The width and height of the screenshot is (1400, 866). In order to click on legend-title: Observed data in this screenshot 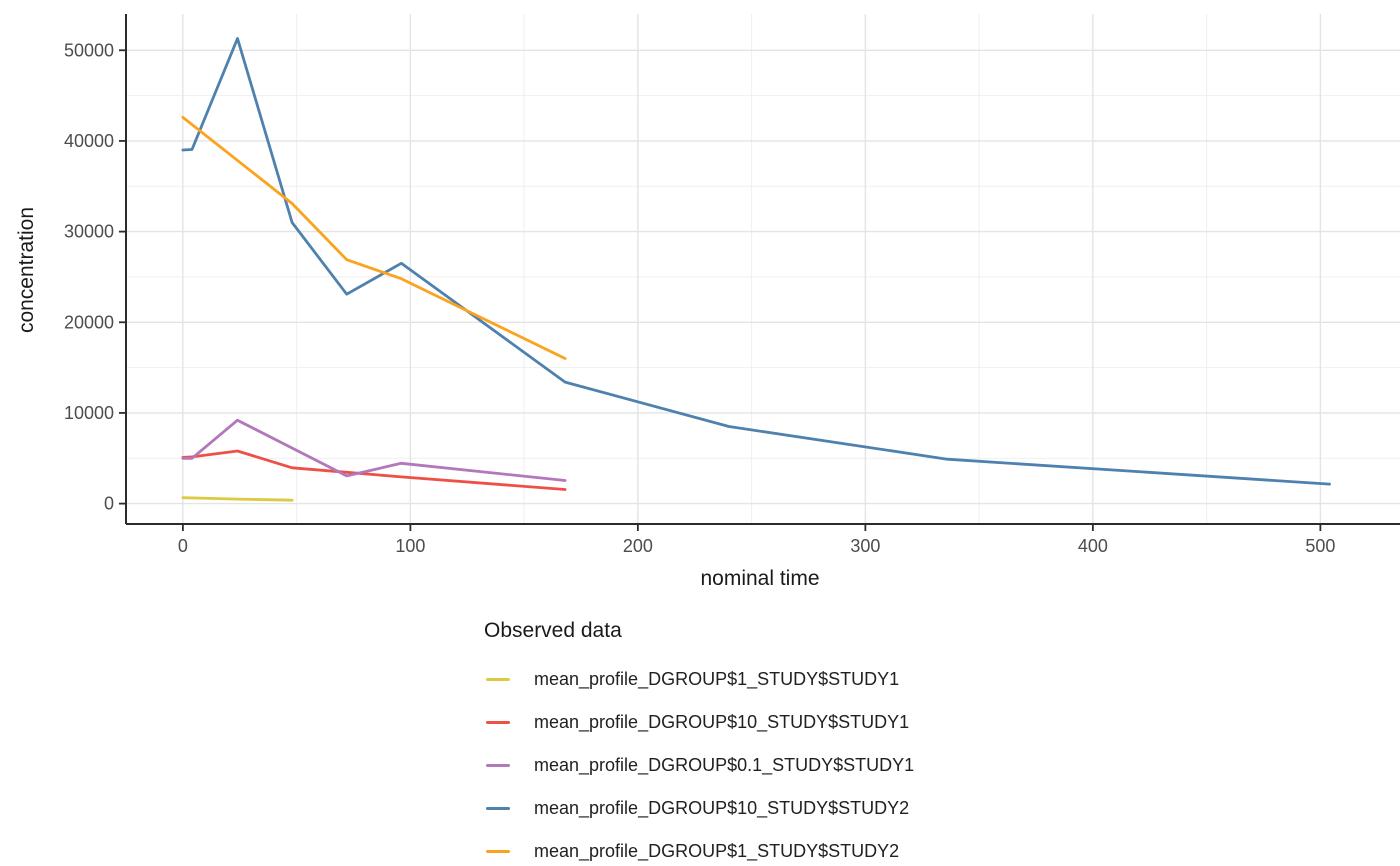, I will do `click(553, 630)`.